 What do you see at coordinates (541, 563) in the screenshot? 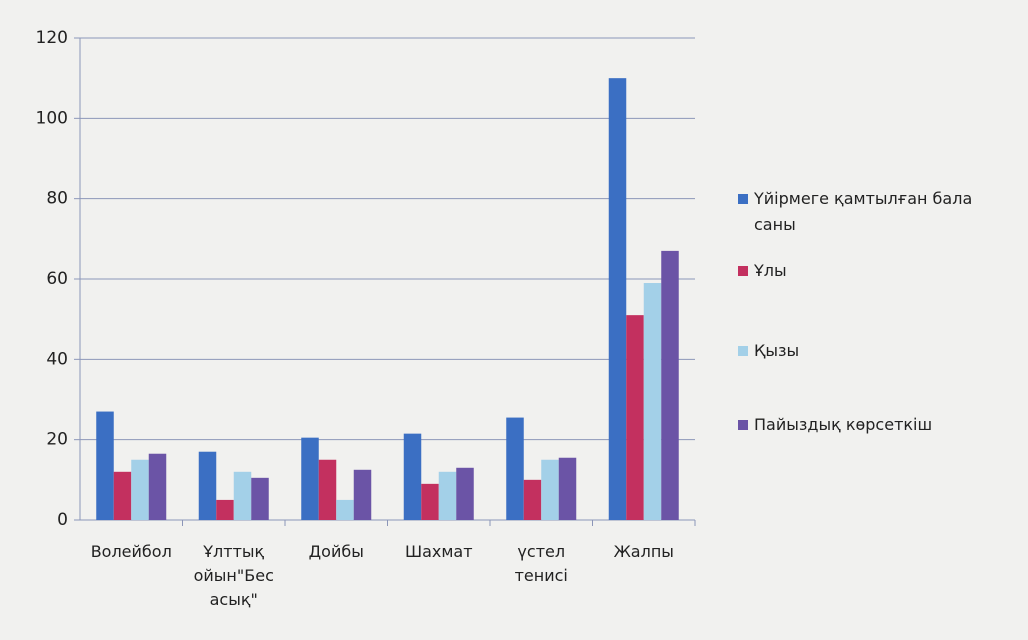
I see `x-tick-label: үстел тенисі` at bounding box center [541, 563].